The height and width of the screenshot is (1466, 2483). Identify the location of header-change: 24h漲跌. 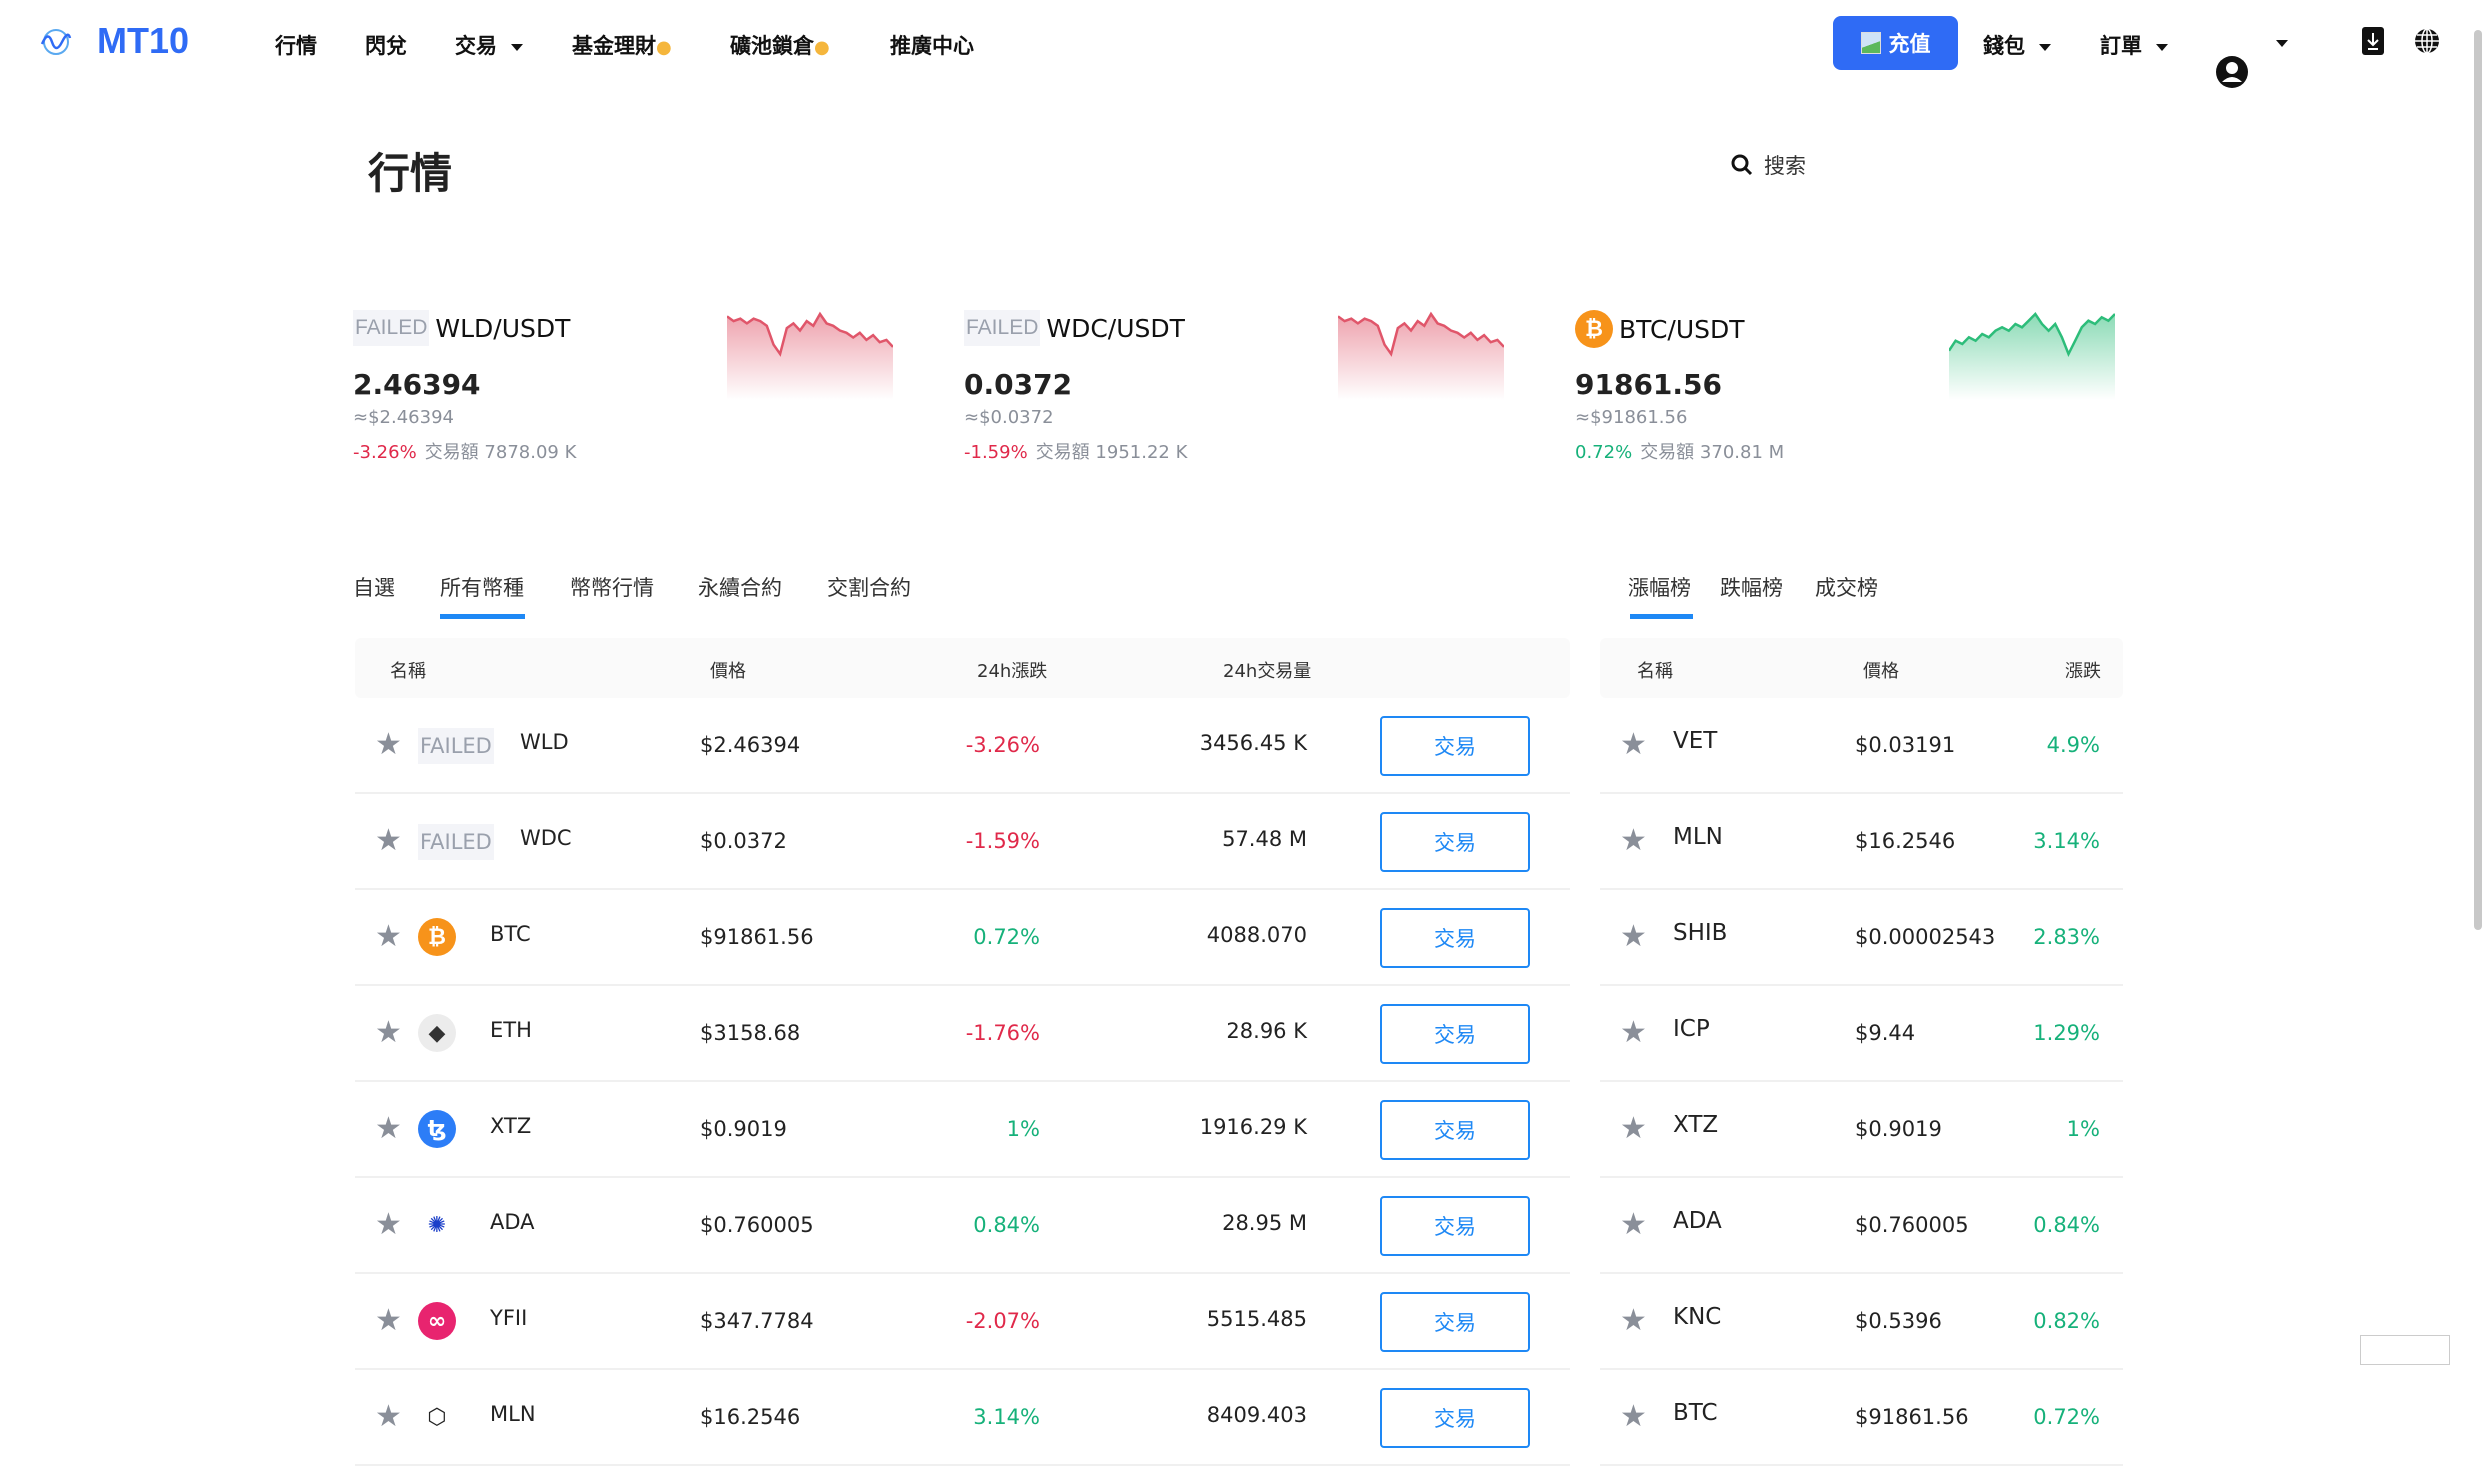
(1012, 671).